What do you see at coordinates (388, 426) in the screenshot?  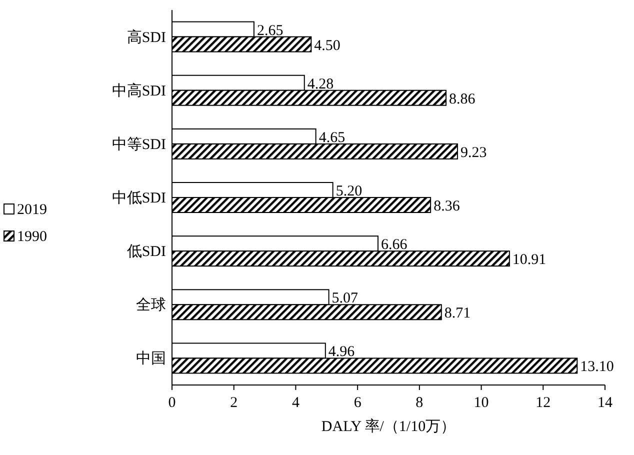 I see `x-axis-title: DALY 率/（1/10万）` at bounding box center [388, 426].